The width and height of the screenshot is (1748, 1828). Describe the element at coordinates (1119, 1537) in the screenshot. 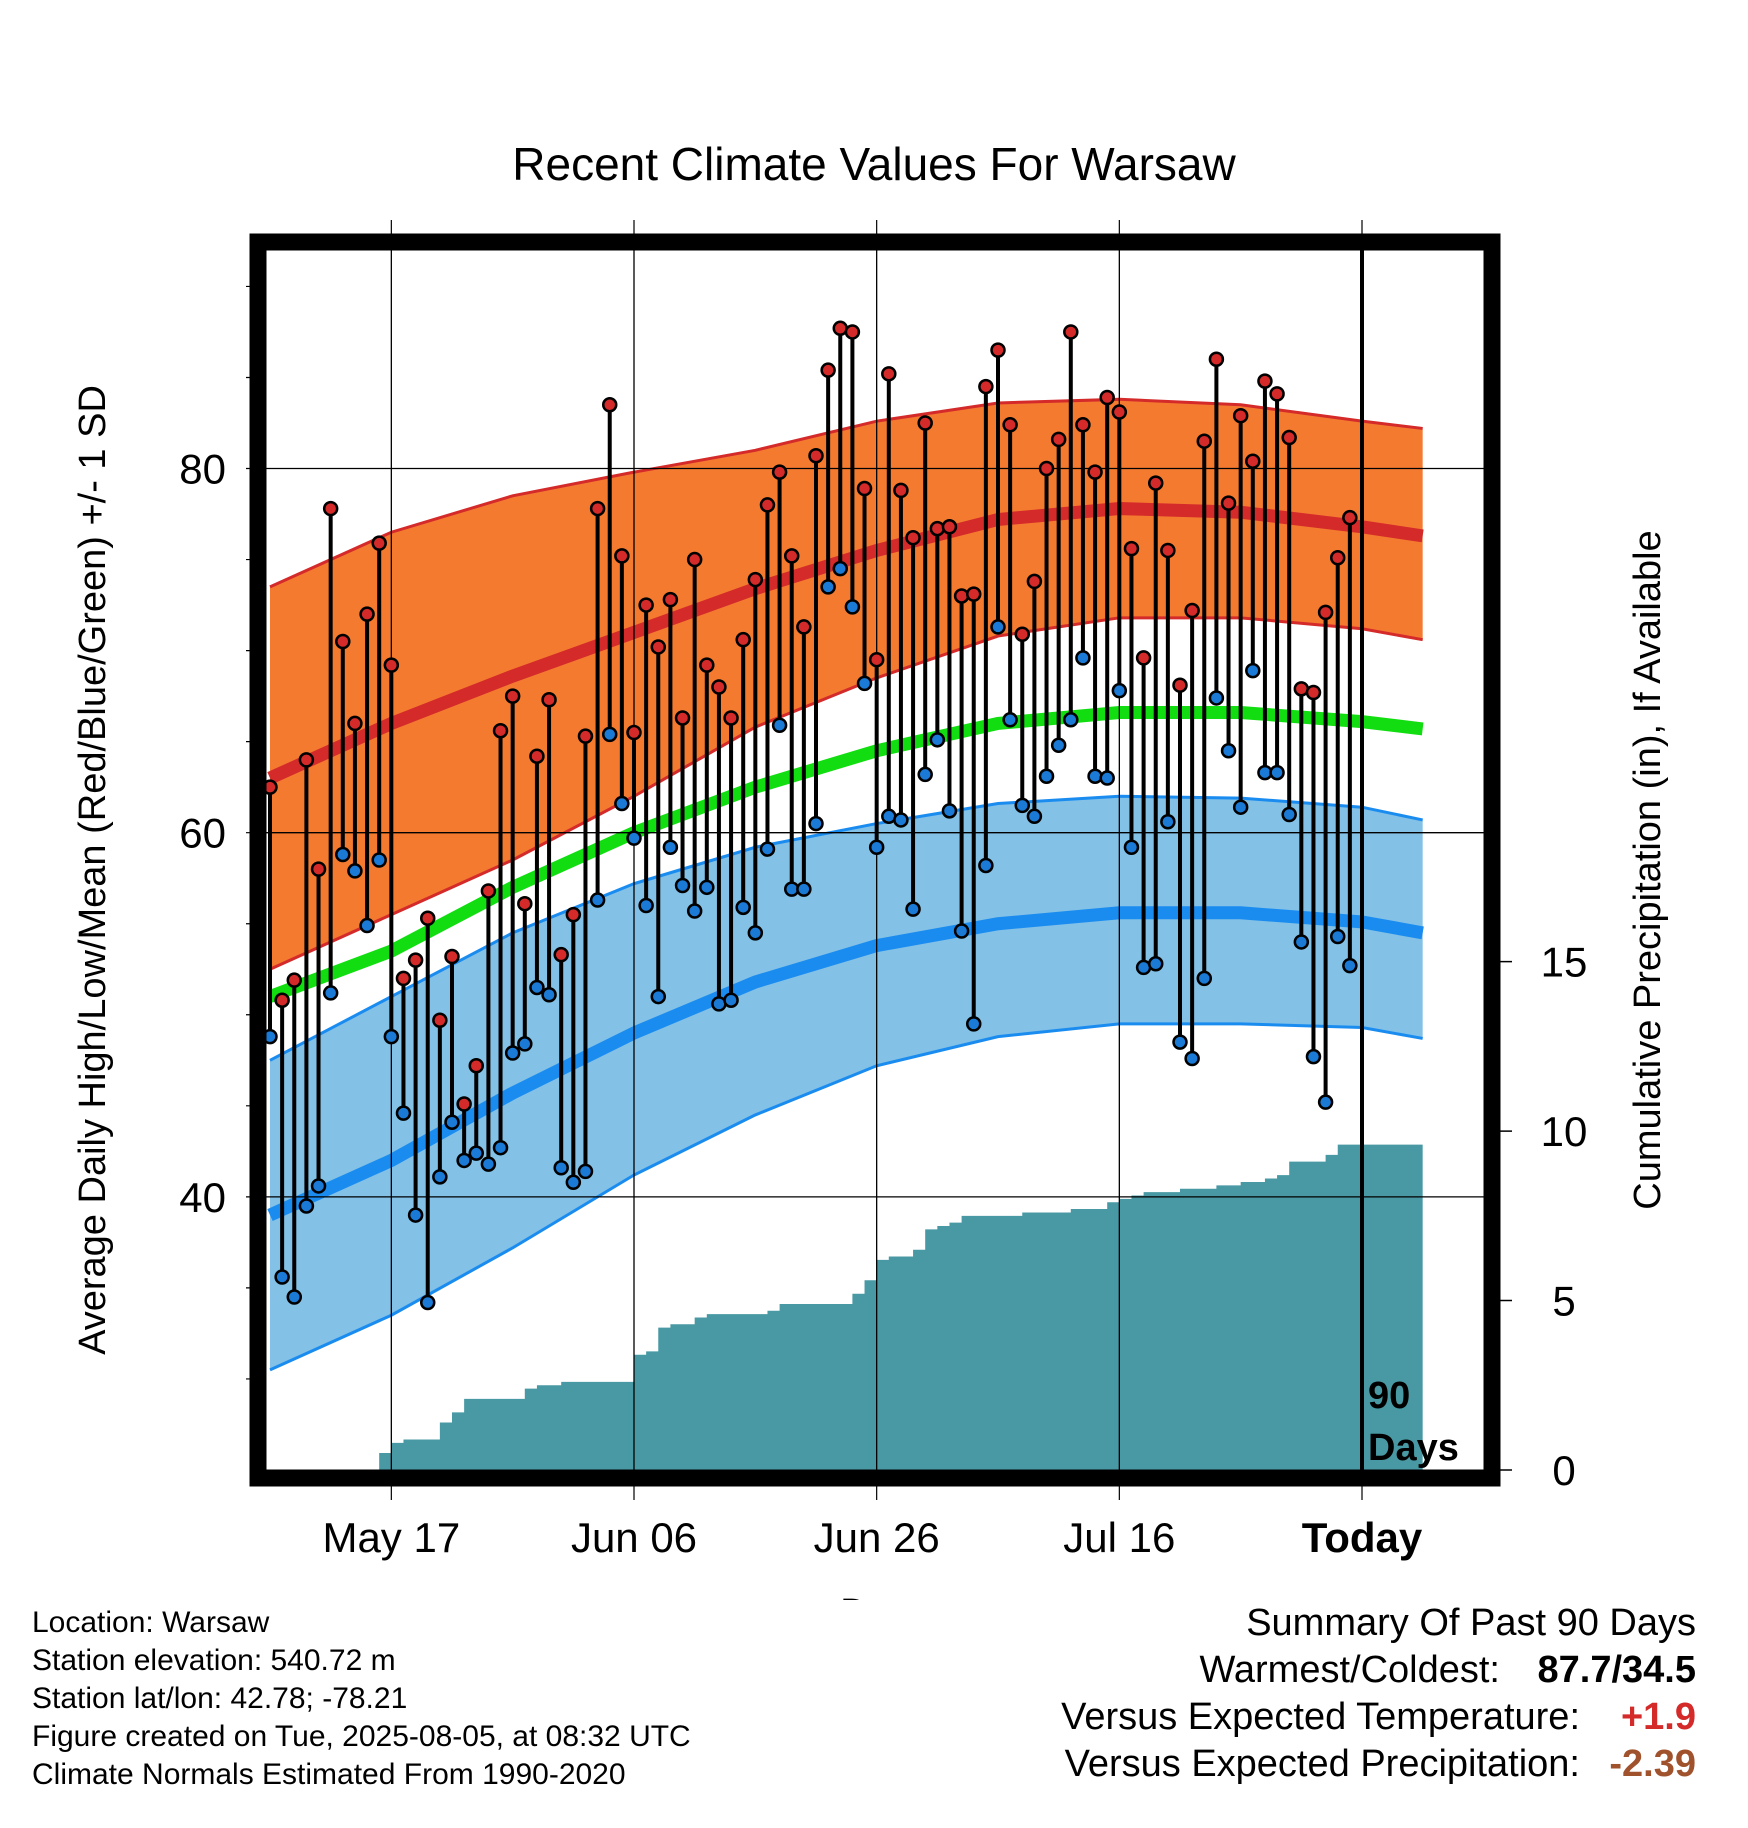

I see `x-tick-label: Jul 16` at that location.